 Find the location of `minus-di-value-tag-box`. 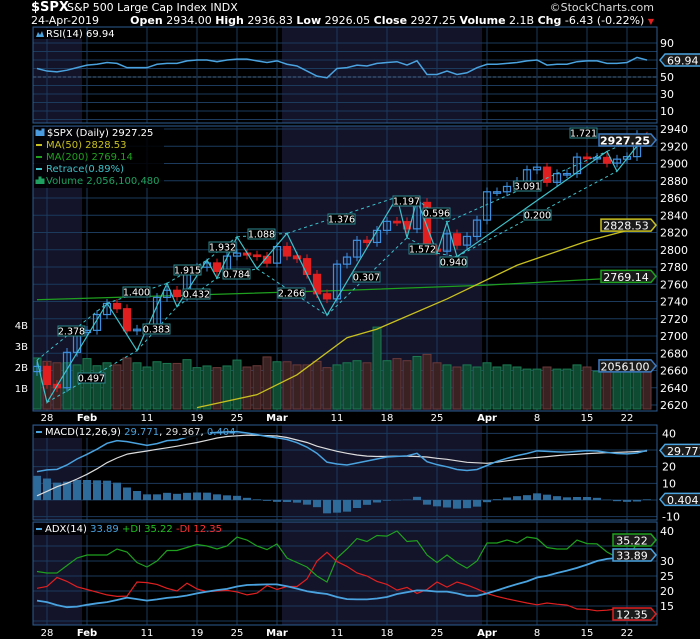

minus-di-value-tag-box is located at coordinates (634, 614).